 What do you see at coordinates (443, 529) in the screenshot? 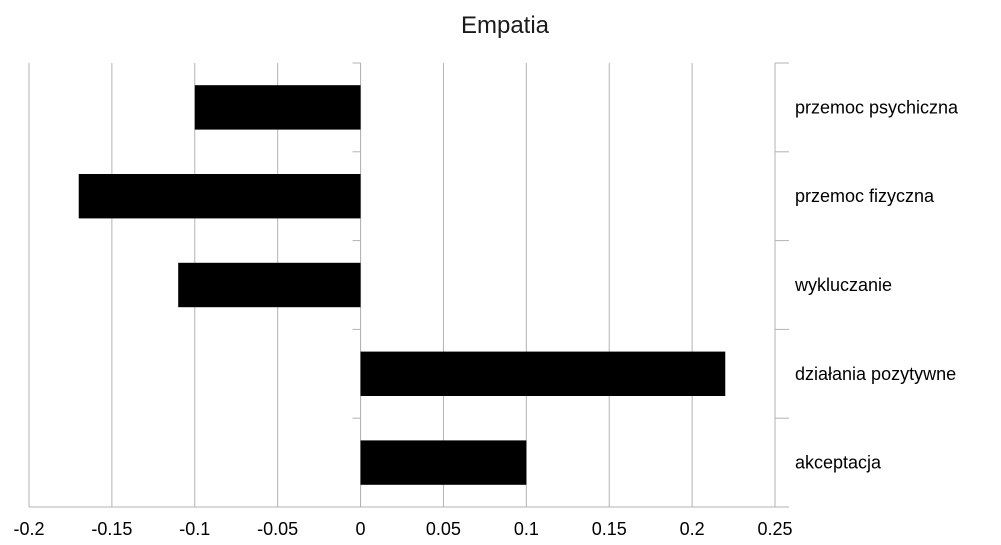
I see `x-tick-label: 0.05` at bounding box center [443, 529].